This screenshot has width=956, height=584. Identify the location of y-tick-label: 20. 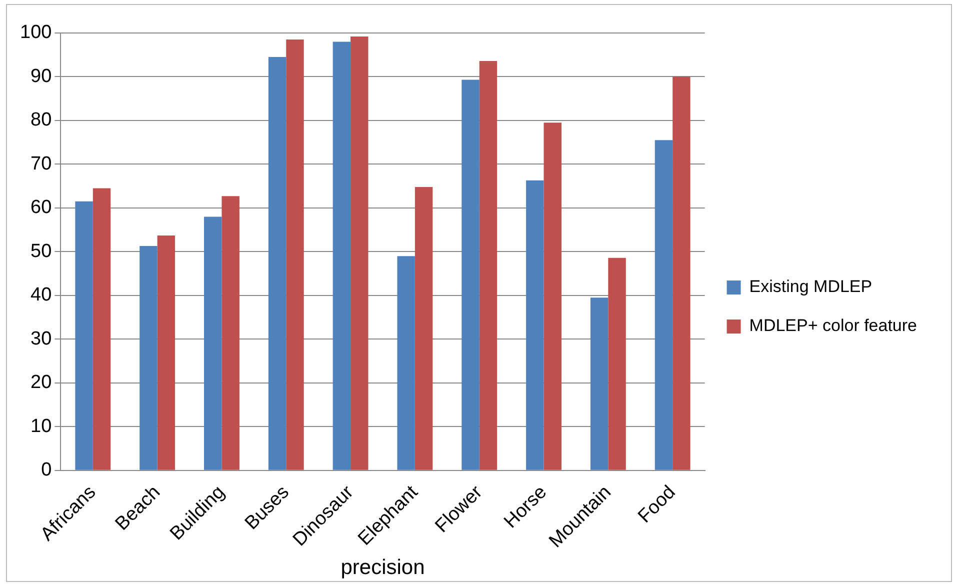
(41, 383).